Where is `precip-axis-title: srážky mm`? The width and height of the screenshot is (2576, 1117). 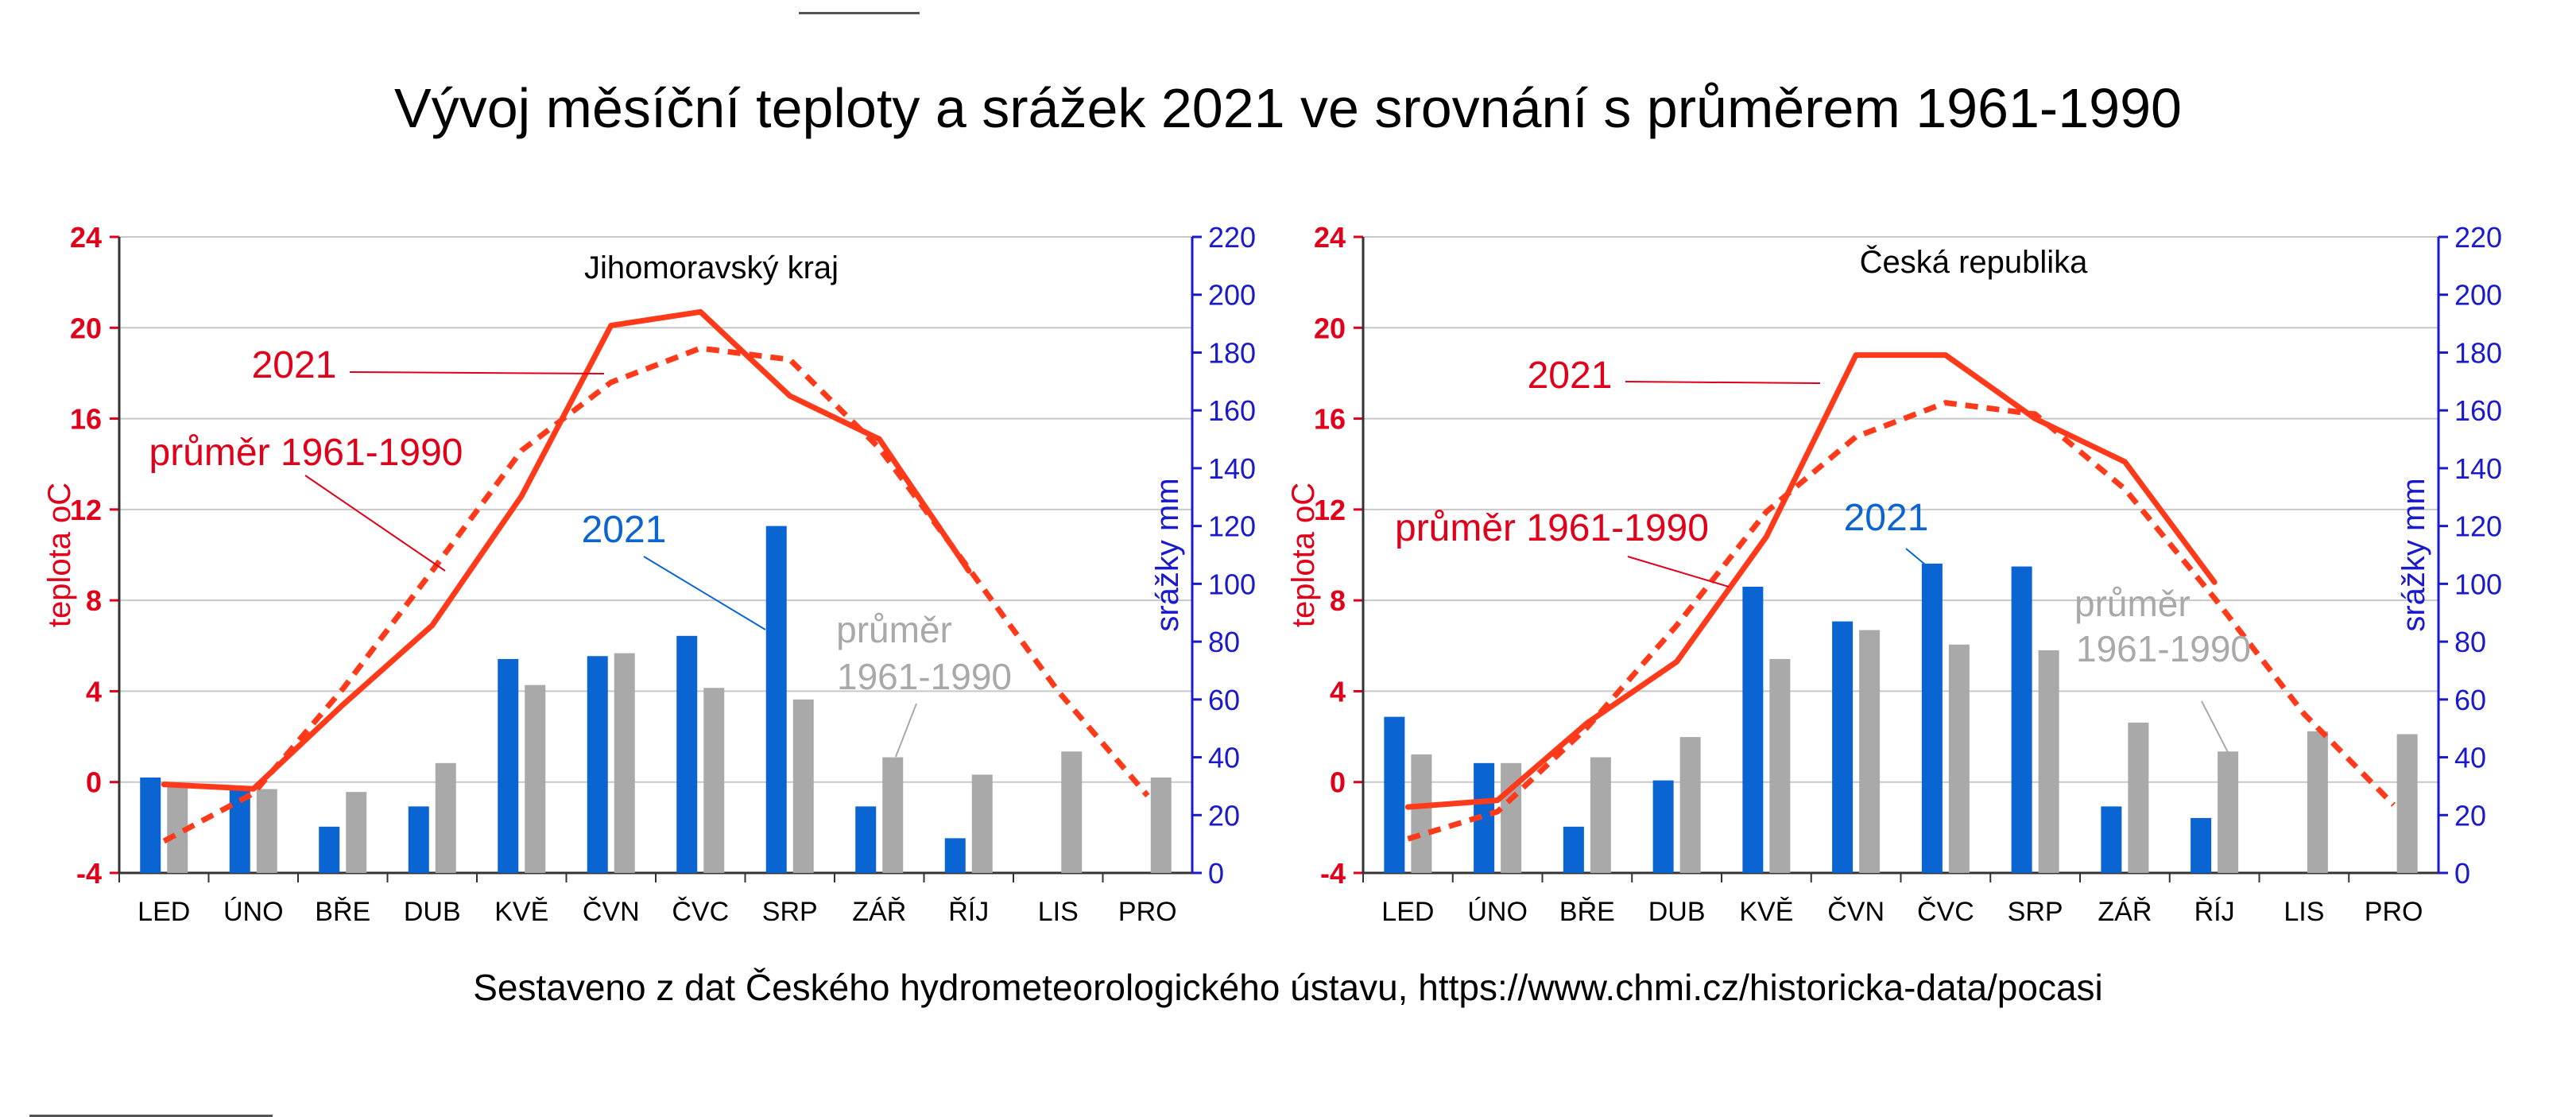
precip-axis-title: srážky mm is located at coordinates (1167, 554).